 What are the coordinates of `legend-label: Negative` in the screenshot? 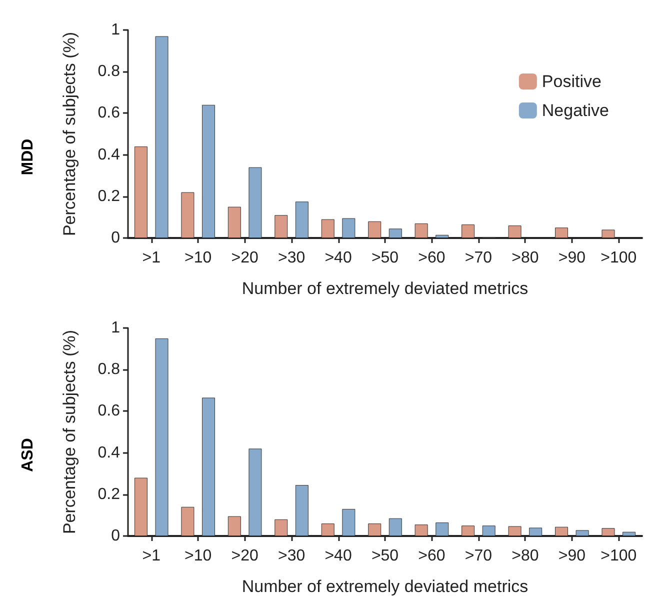 It's located at (576, 110).